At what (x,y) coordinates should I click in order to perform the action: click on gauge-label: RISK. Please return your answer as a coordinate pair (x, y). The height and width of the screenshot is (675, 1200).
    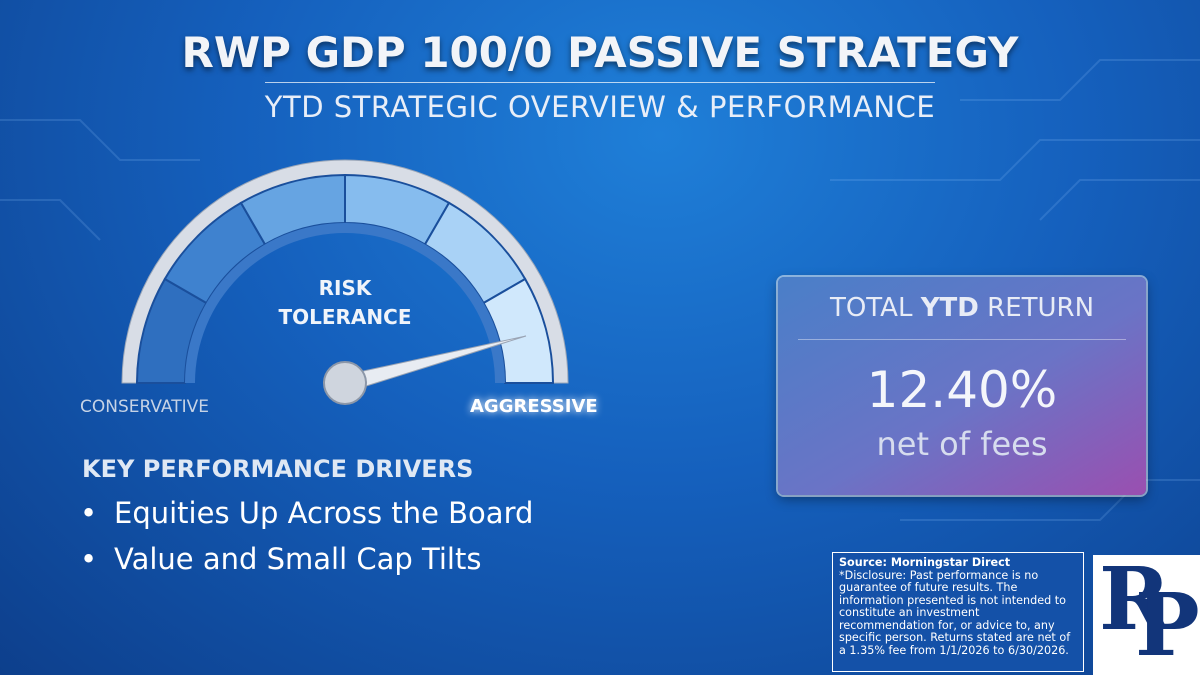
    Looking at the image, I should click on (345, 288).